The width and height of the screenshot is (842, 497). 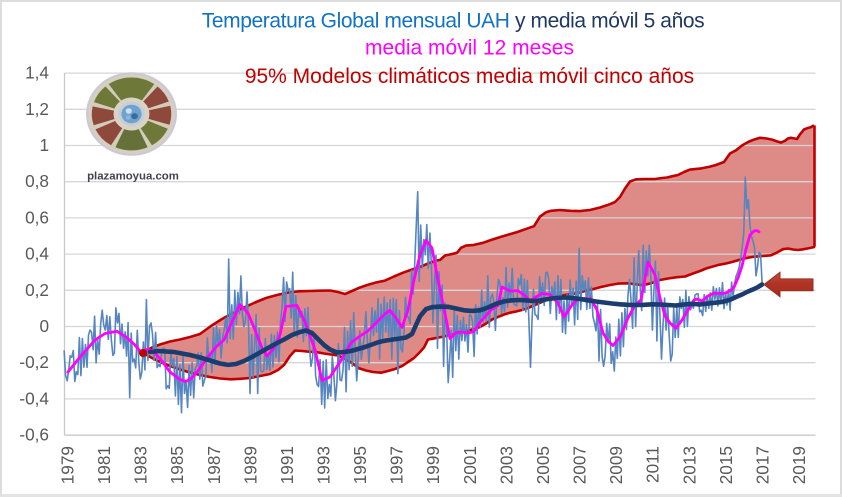 I want to click on svg-text: 1995, so click(x=360, y=465).